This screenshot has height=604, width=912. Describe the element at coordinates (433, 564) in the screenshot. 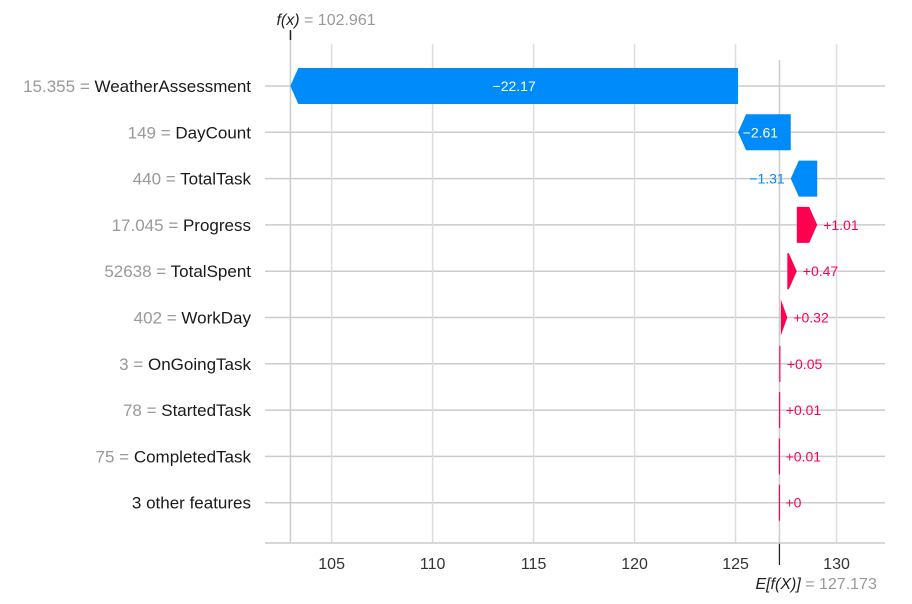

I see `x-tick-label: 110` at that location.